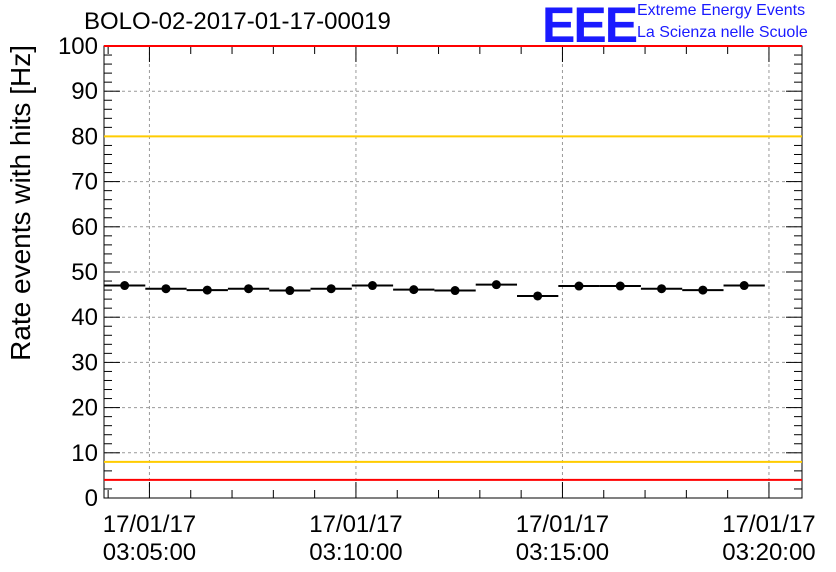 This screenshot has width=836, height=572. I want to click on x-tick-label-time: 03:05:00, so click(149, 552).